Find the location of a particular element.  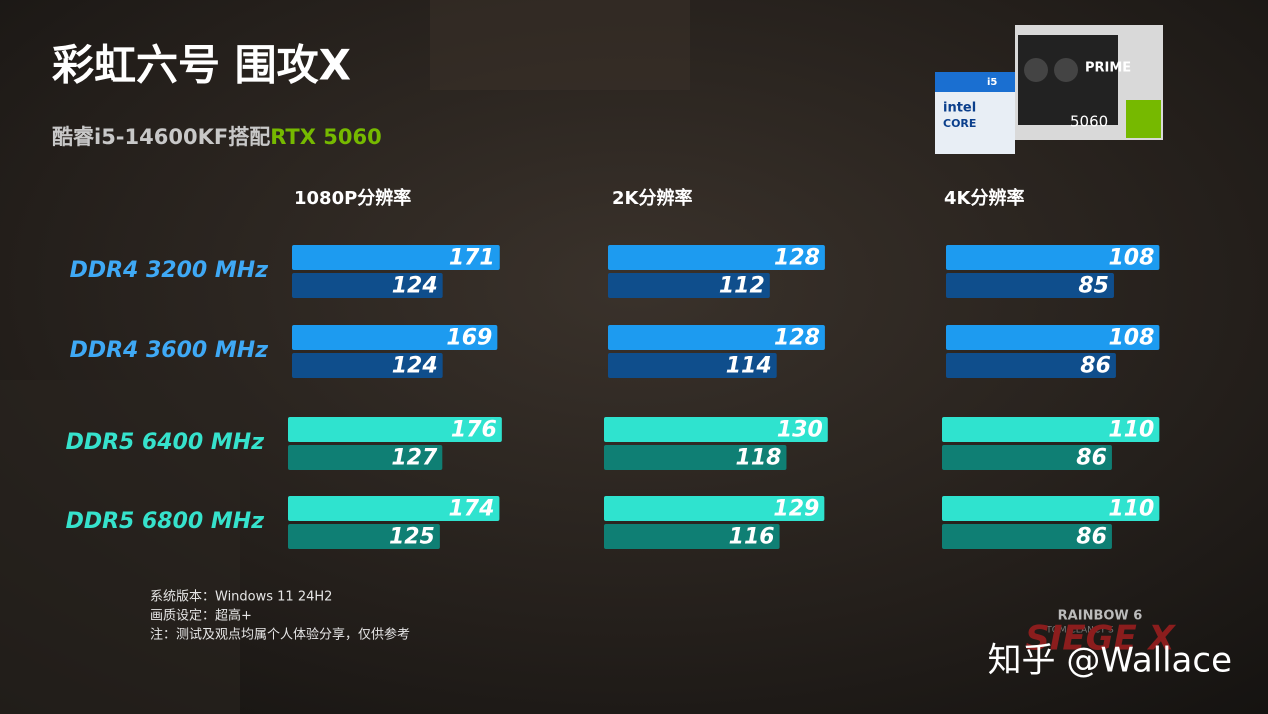

panel-title: 2K分辨率 is located at coordinates (652, 198).